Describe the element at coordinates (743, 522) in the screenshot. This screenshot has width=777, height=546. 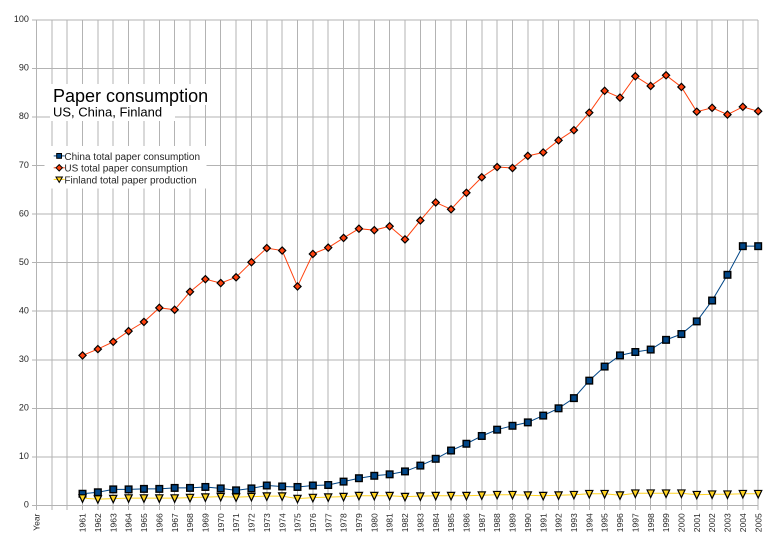
I see `svg-text: 2004` at that location.